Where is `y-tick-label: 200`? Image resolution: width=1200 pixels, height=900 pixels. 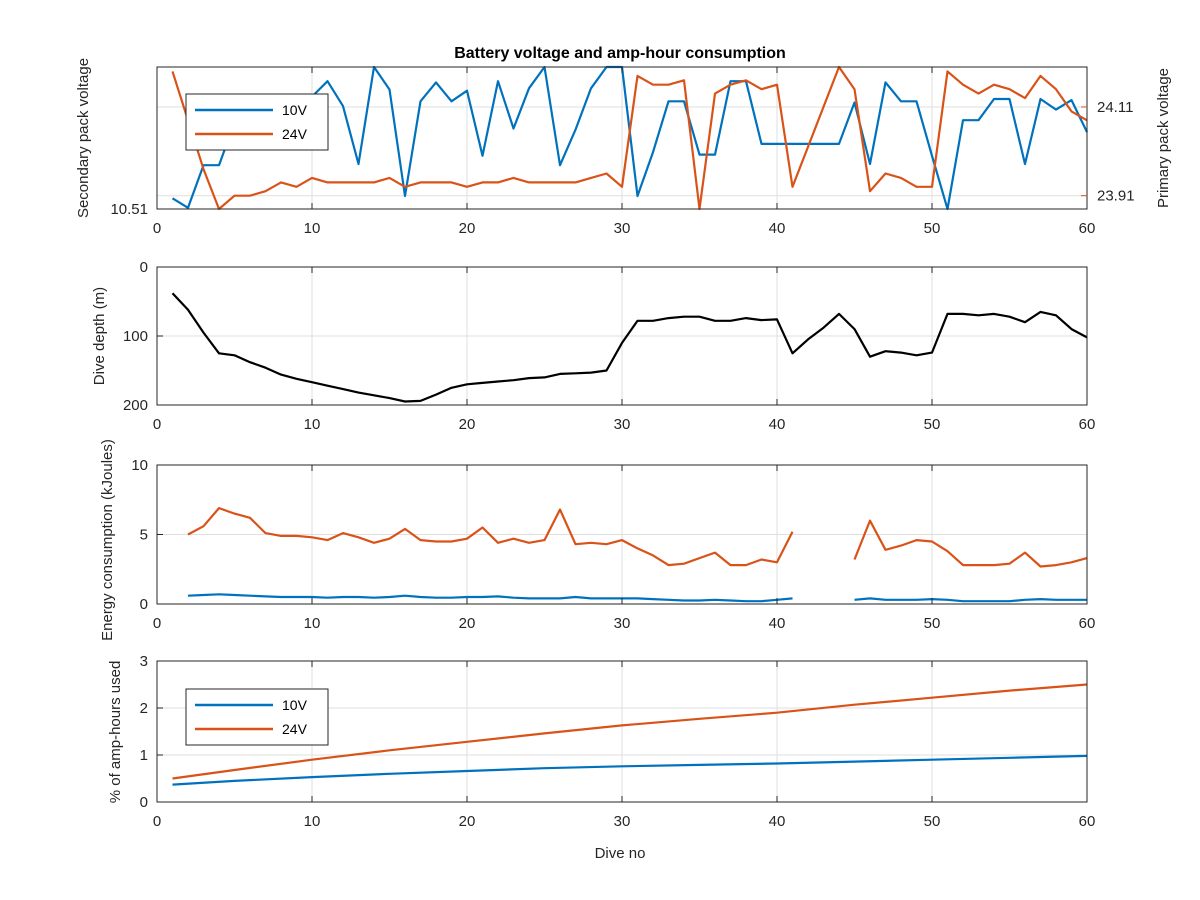
y-tick-label: 200 is located at coordinates (135, 405).